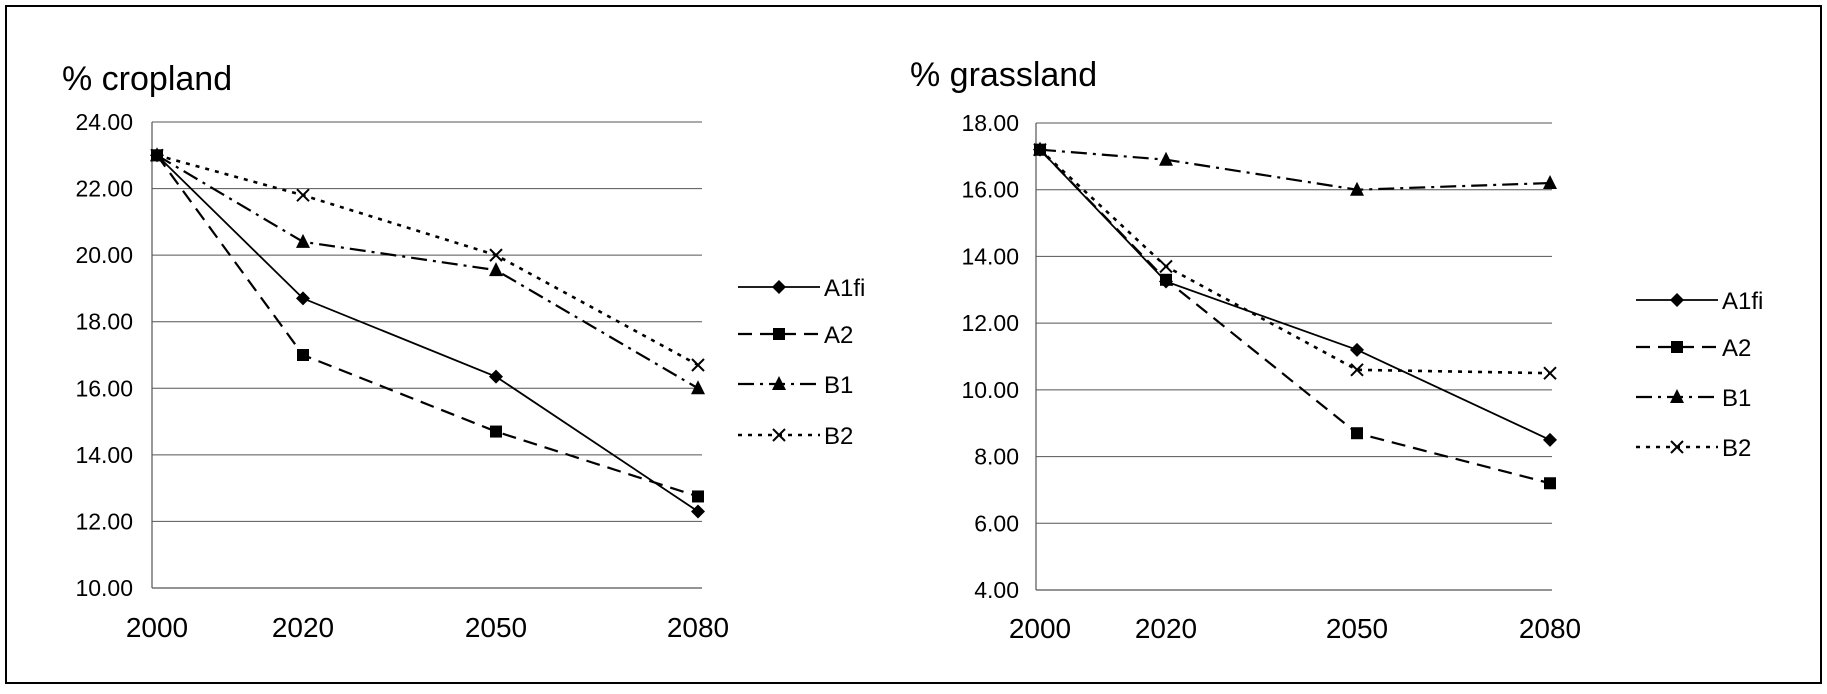 Image resolution: width=1827 pixels, height=694 pixels. What do you see at coordinates (147, 79) in the screenshot?
I see `chart-title: % cropland` at bounding box center [147, 79].